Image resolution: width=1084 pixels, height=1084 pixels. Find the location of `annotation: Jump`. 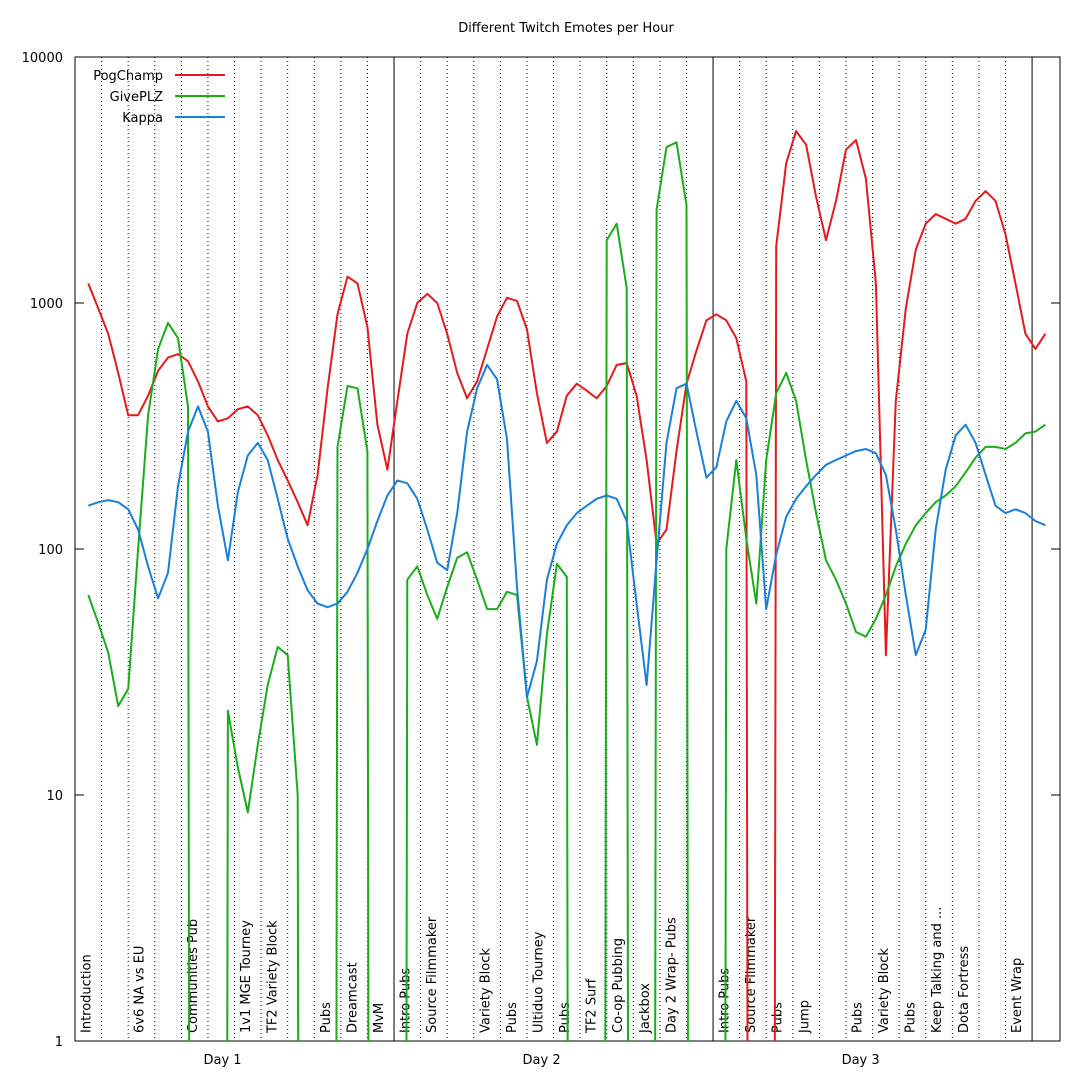

annotation: Jump is located at coordinates (804, 1017).